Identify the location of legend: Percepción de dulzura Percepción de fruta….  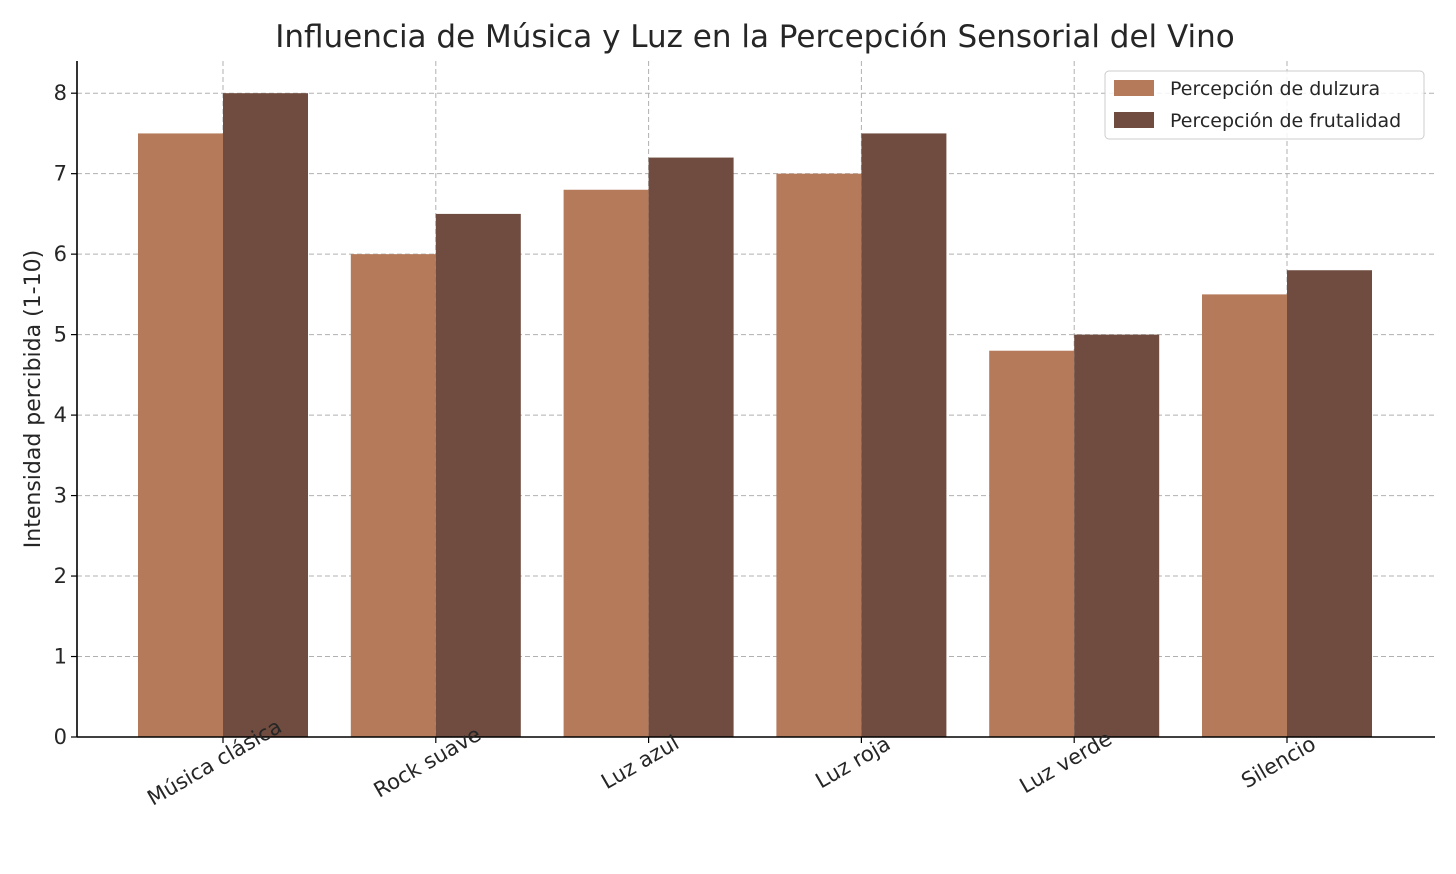
(1264, 105).